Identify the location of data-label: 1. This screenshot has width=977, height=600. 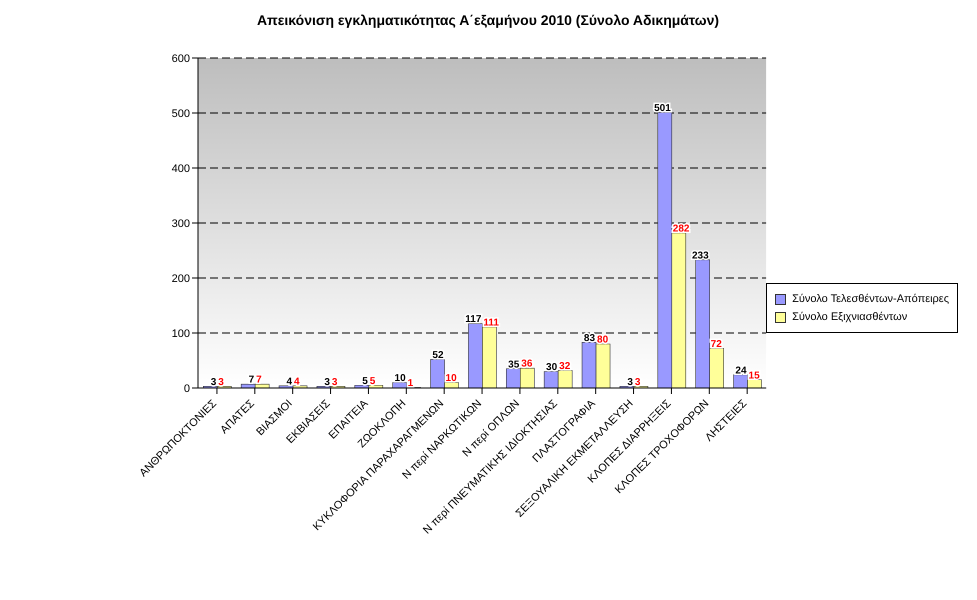
(411, 383).